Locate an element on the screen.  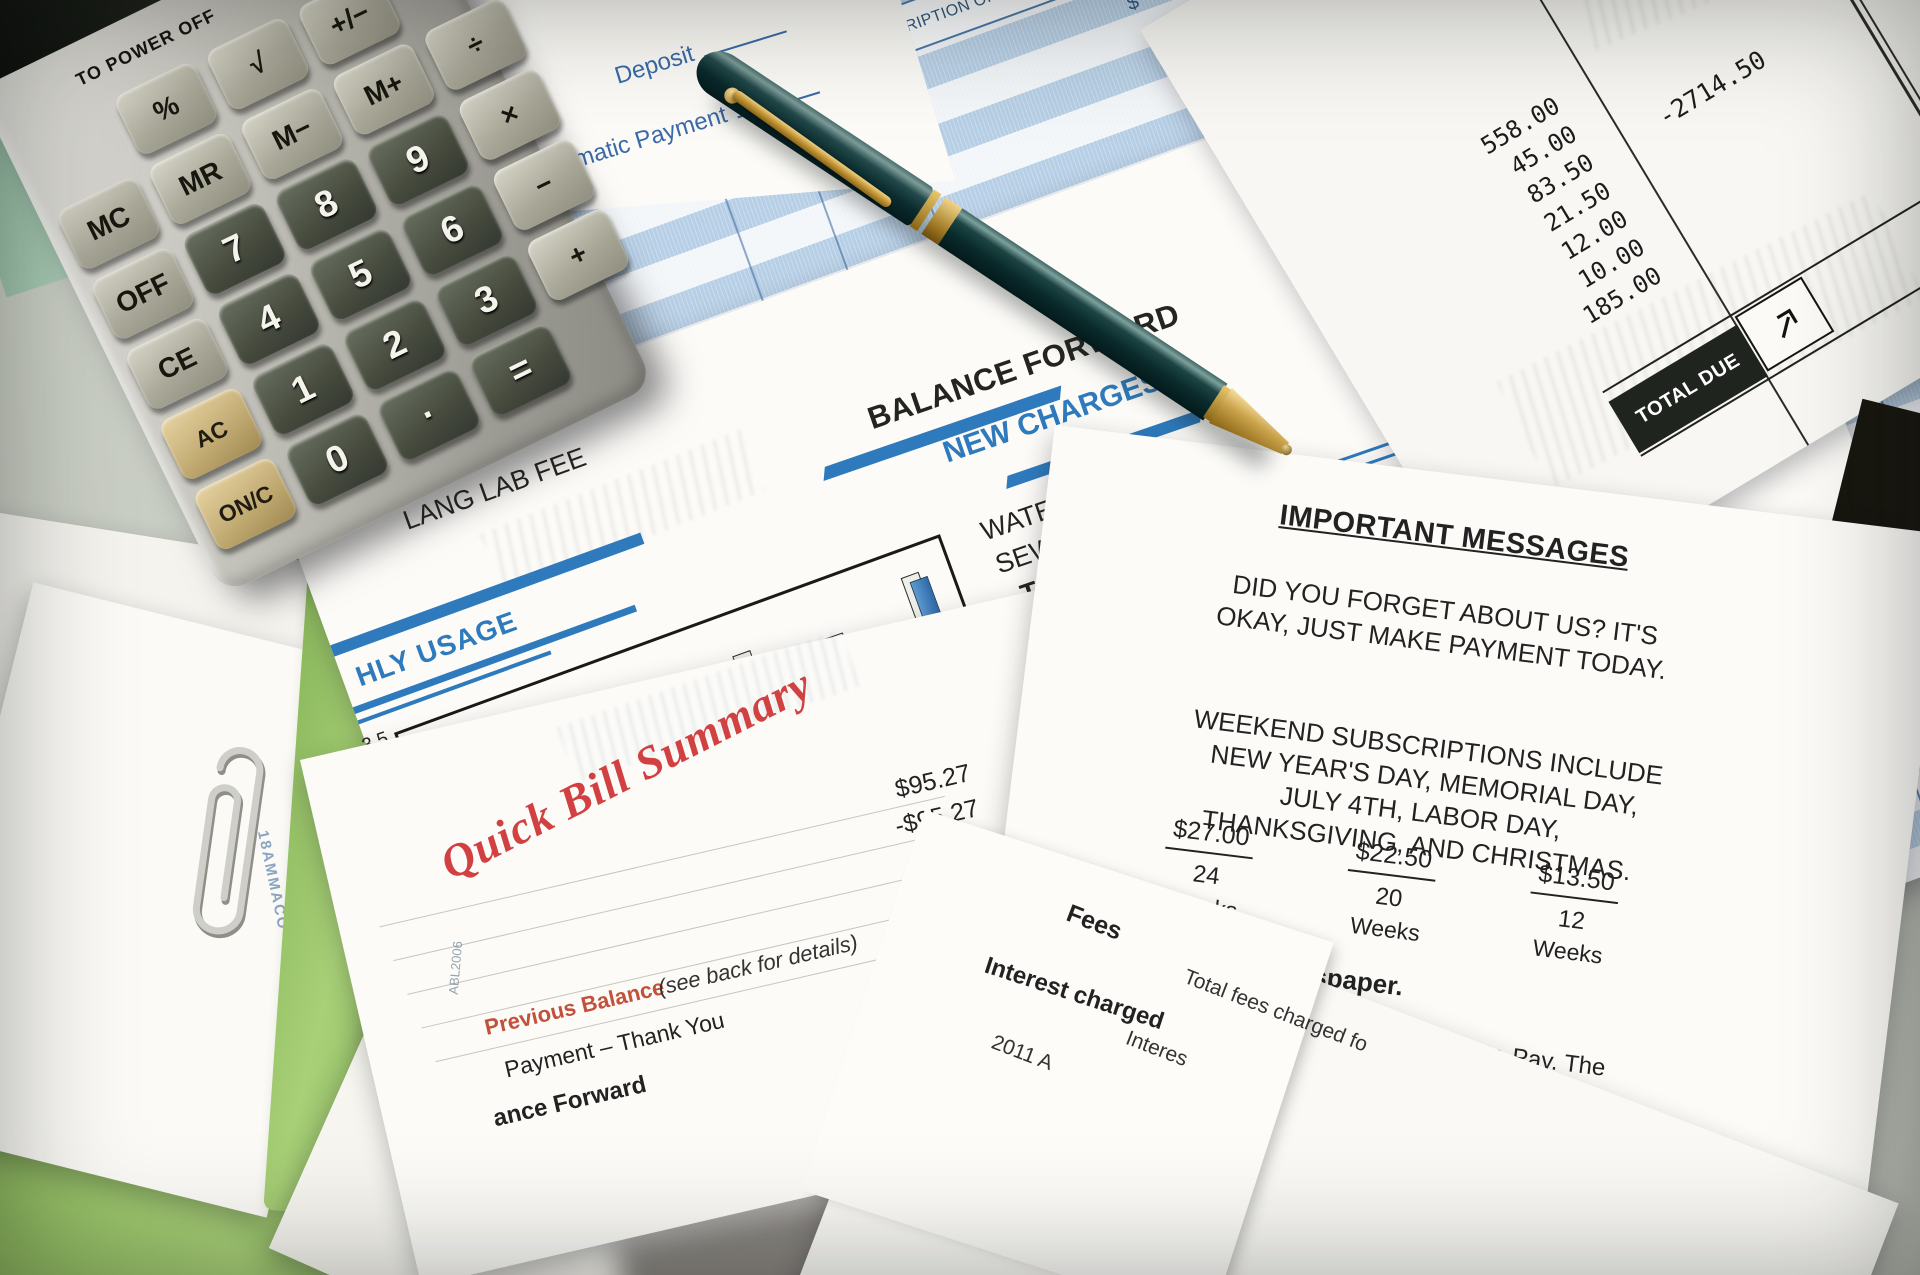
calculator-key-label: + is located at coordinates (578, 255).